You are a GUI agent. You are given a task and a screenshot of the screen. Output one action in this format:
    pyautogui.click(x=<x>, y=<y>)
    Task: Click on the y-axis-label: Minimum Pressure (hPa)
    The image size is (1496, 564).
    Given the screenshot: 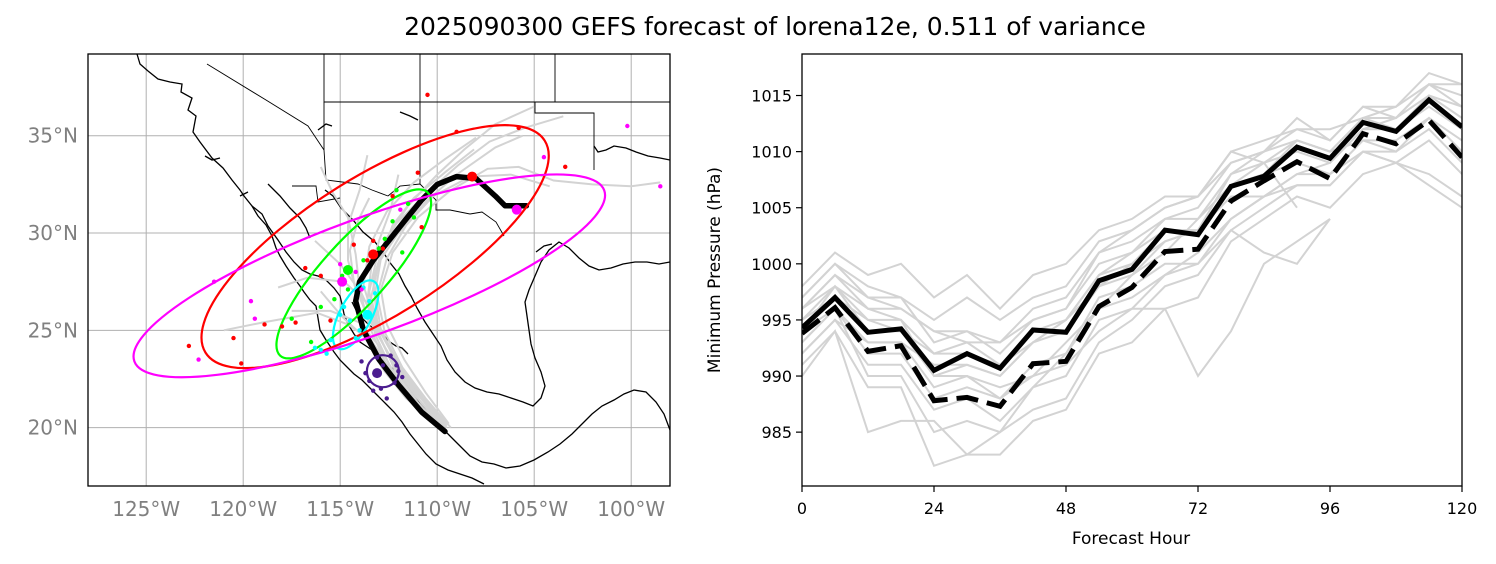 What is the action you would take?
    pyautogui.click(x=715, y=270)
    